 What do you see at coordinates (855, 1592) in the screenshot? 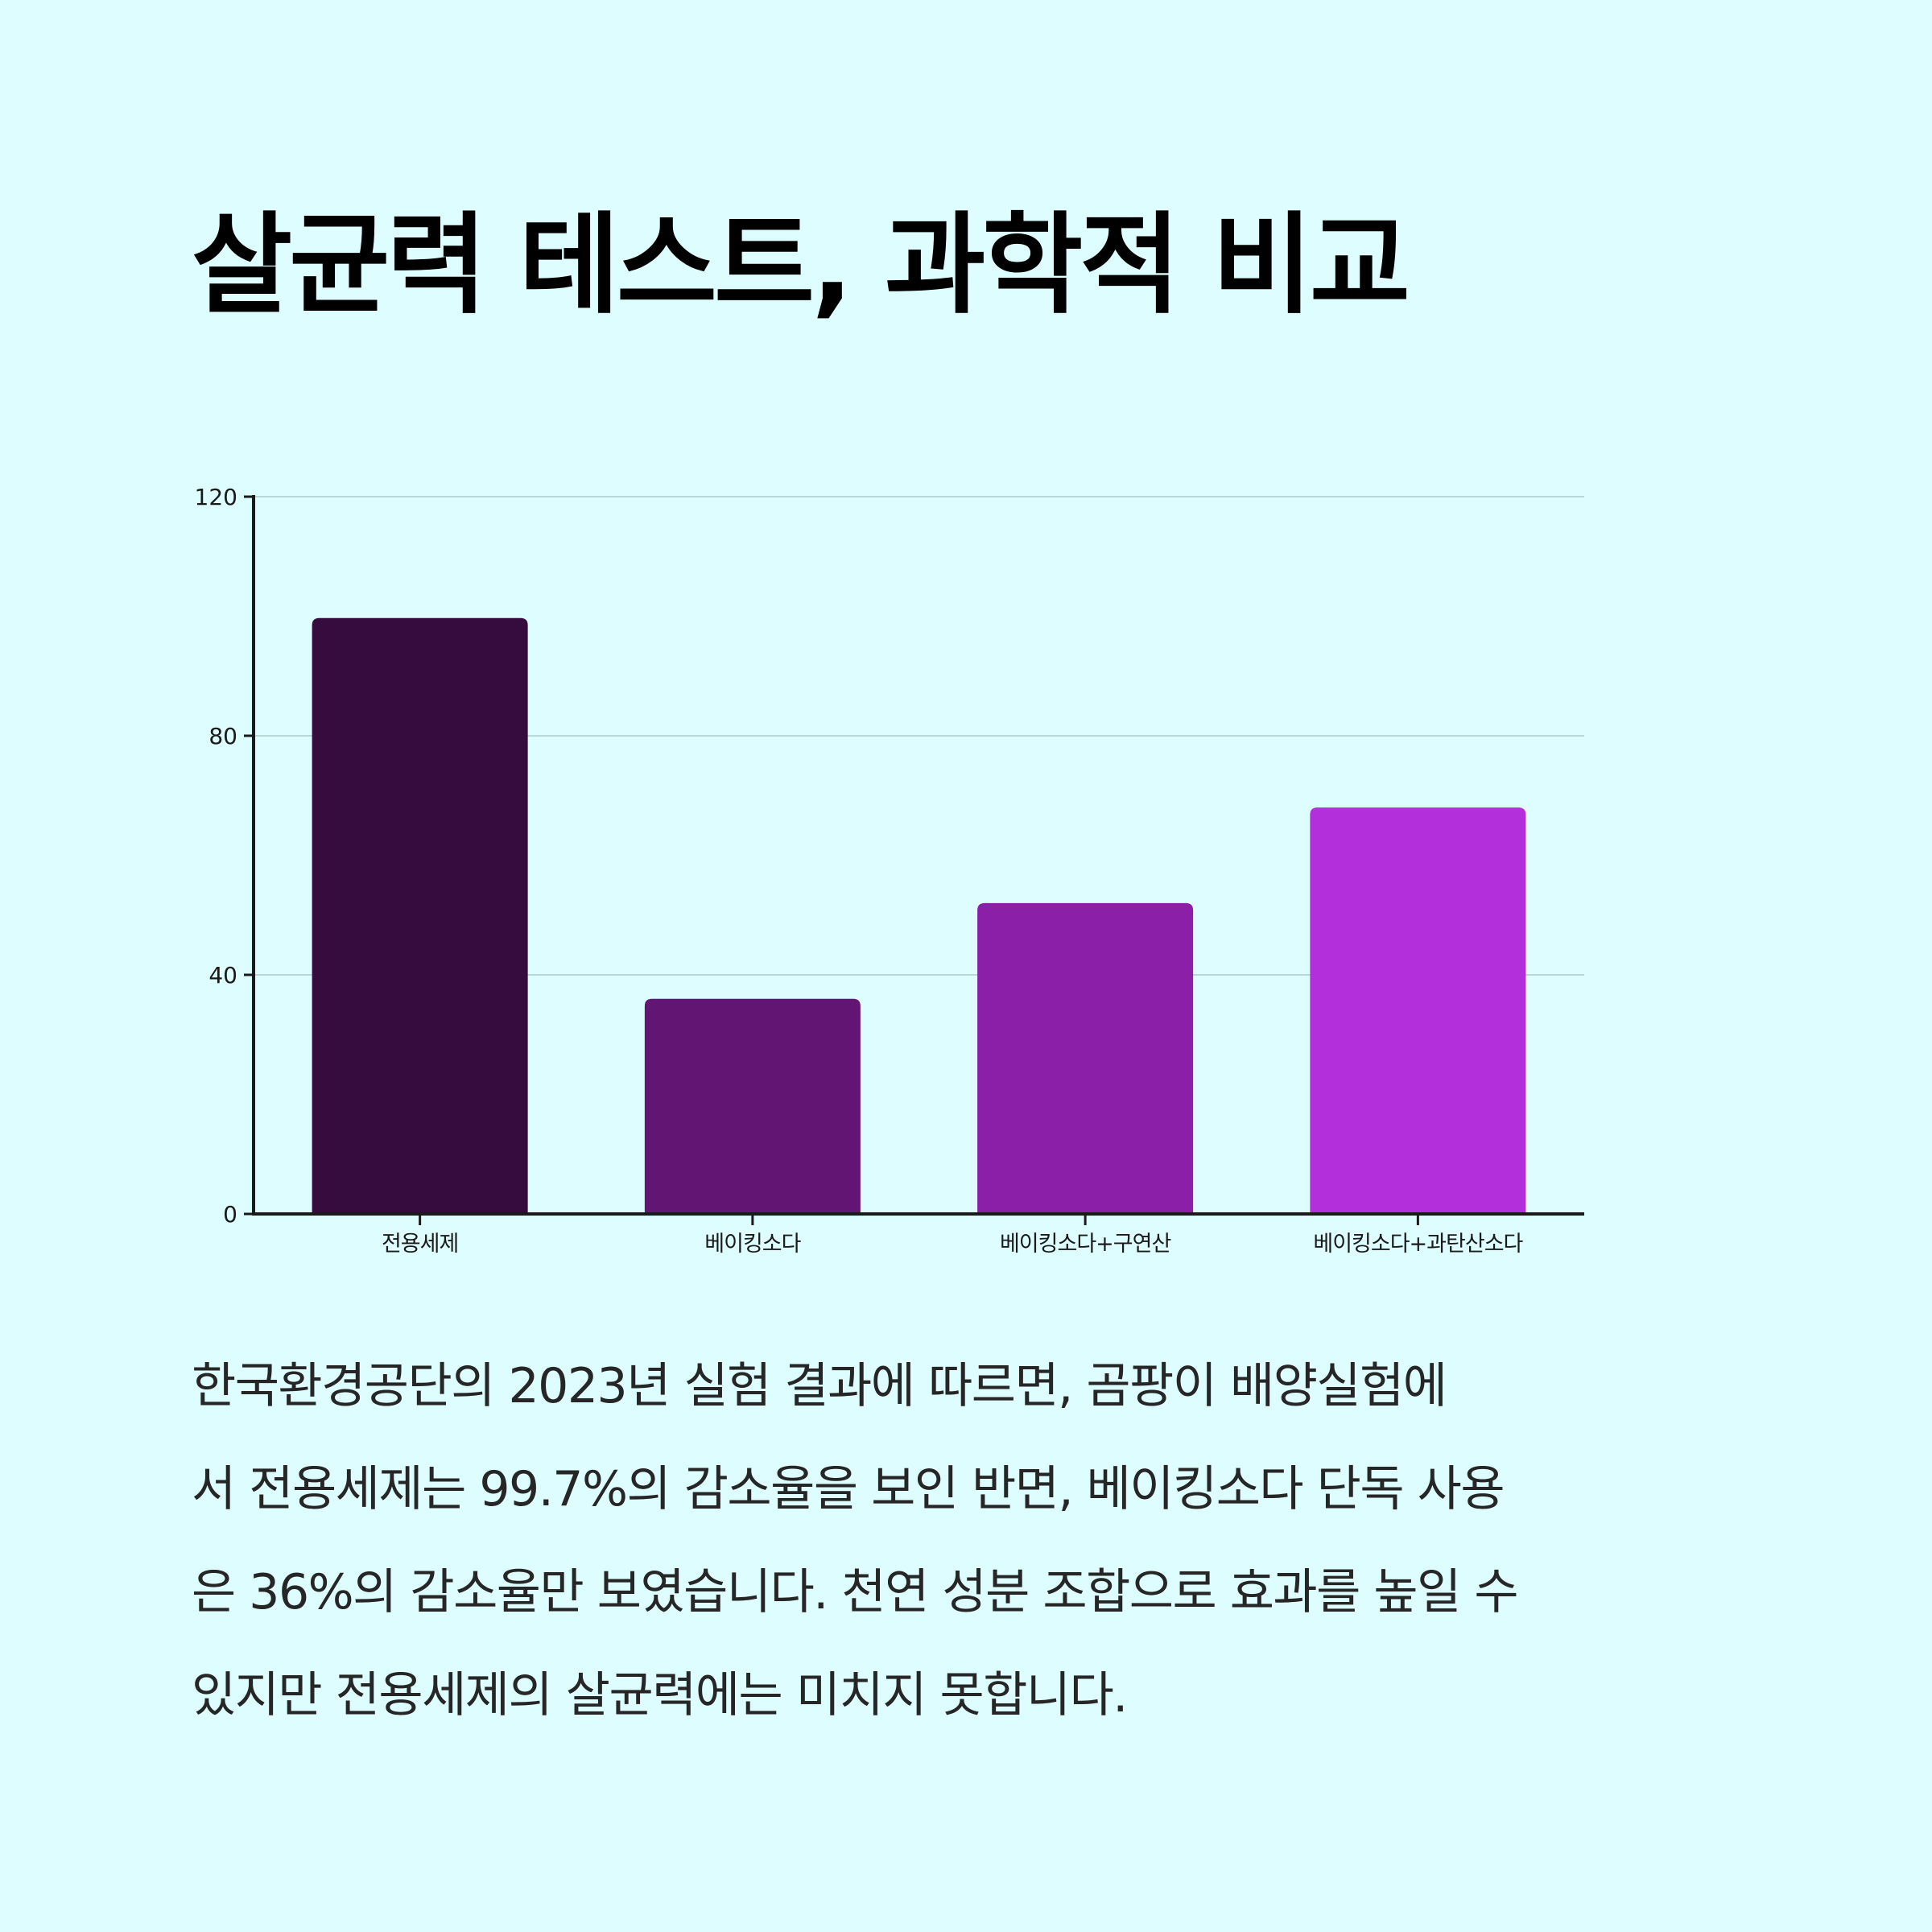
I see `description-line-3: 은 36%의 감소율만 보였습니다. 천연 성분 조합으로 효과를 높일 수` at bounding box center [855, 1592].